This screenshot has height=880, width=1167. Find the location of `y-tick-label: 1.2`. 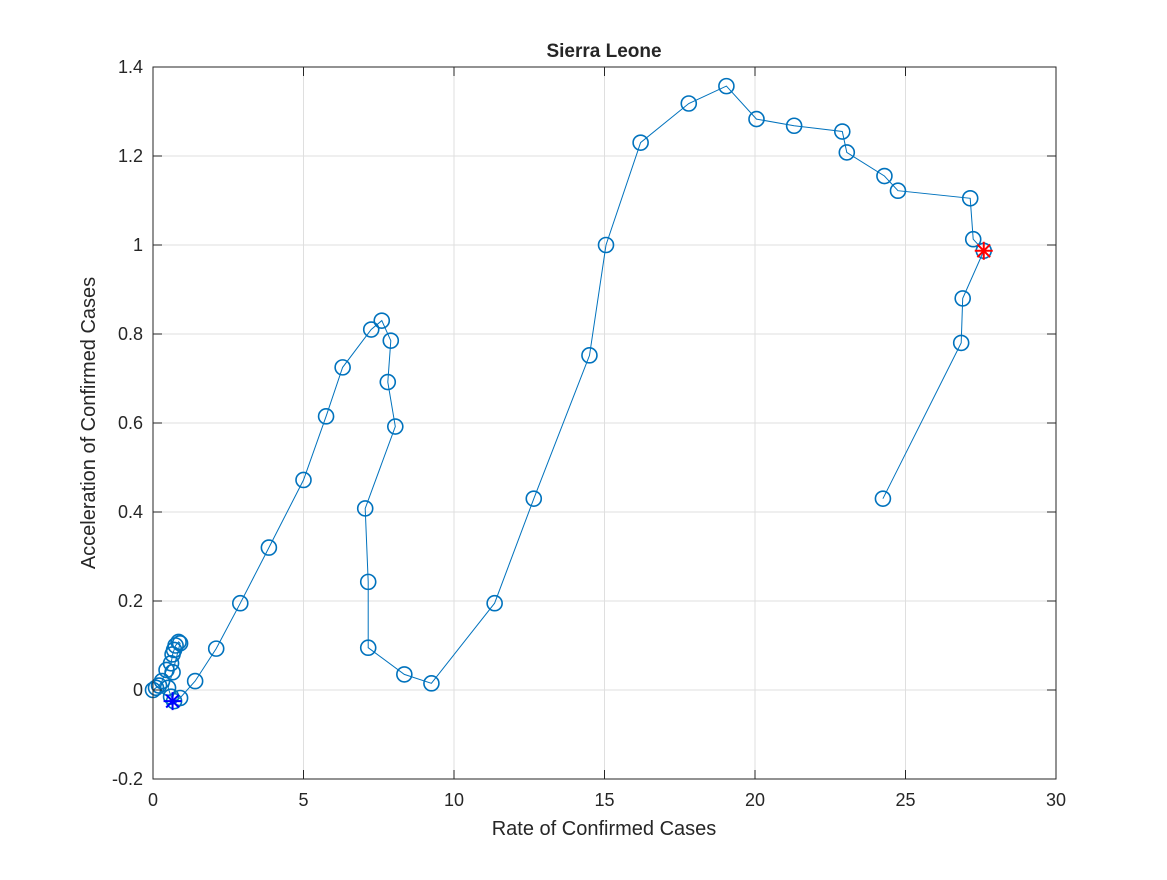

y-tick-label: 1.2 is located at coordinates (130, 156).